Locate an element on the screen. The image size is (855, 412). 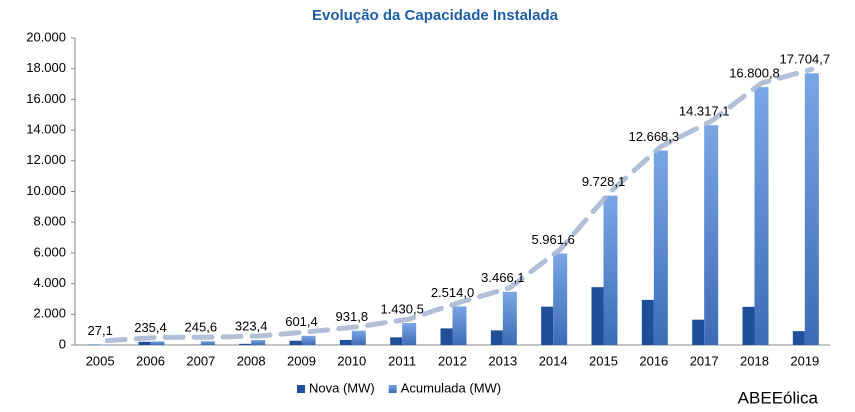
data-label: 1.430,5 is located at coordinates (401, 308).